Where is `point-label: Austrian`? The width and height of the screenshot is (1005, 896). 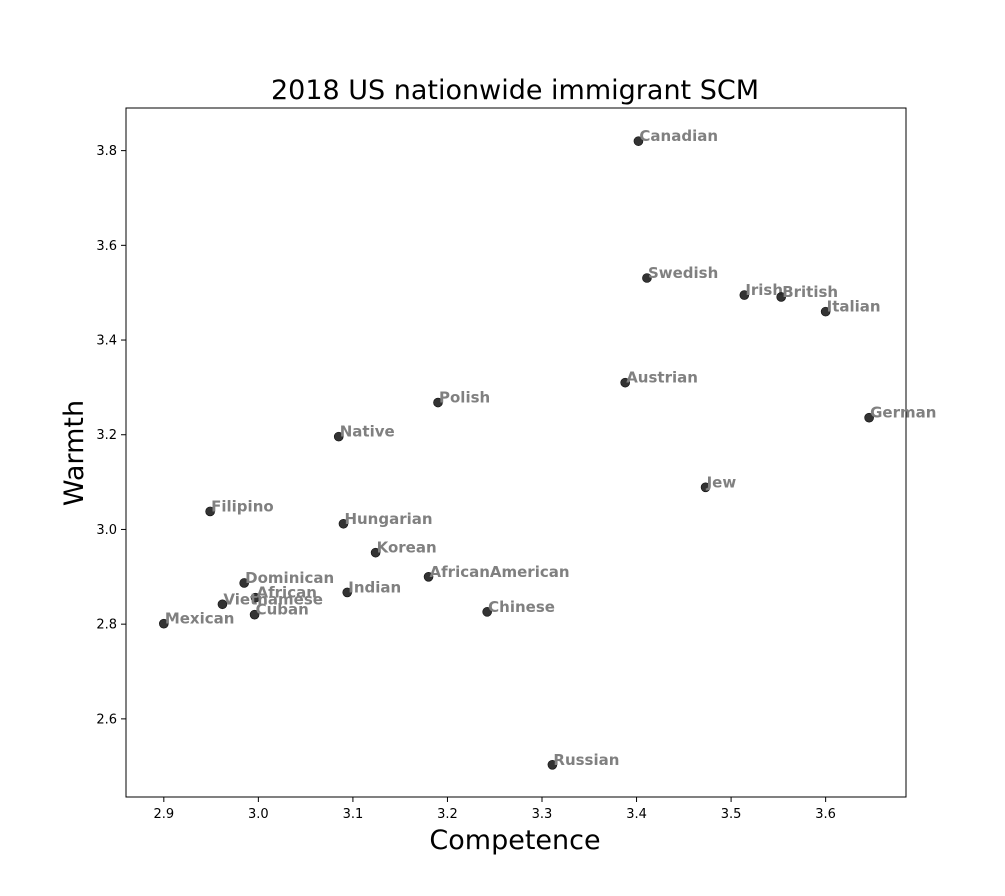 point-label: Austrian is located at coordinates (662, 378).